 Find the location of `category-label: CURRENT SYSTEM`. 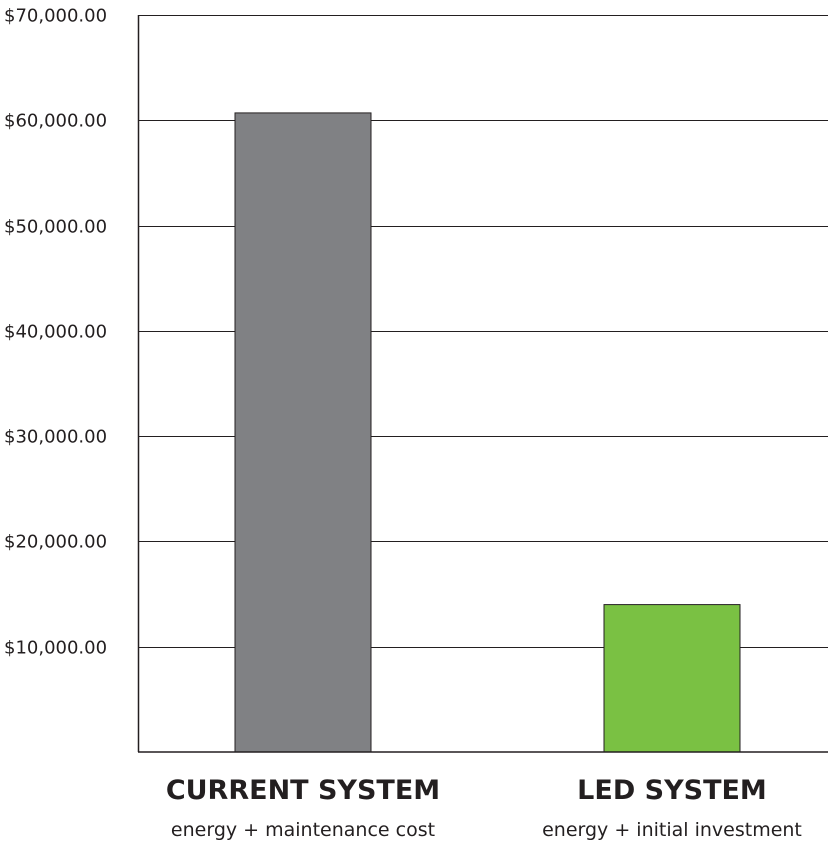

category-label: CURRENT SYSTEM is located at coordinates (303, 790).